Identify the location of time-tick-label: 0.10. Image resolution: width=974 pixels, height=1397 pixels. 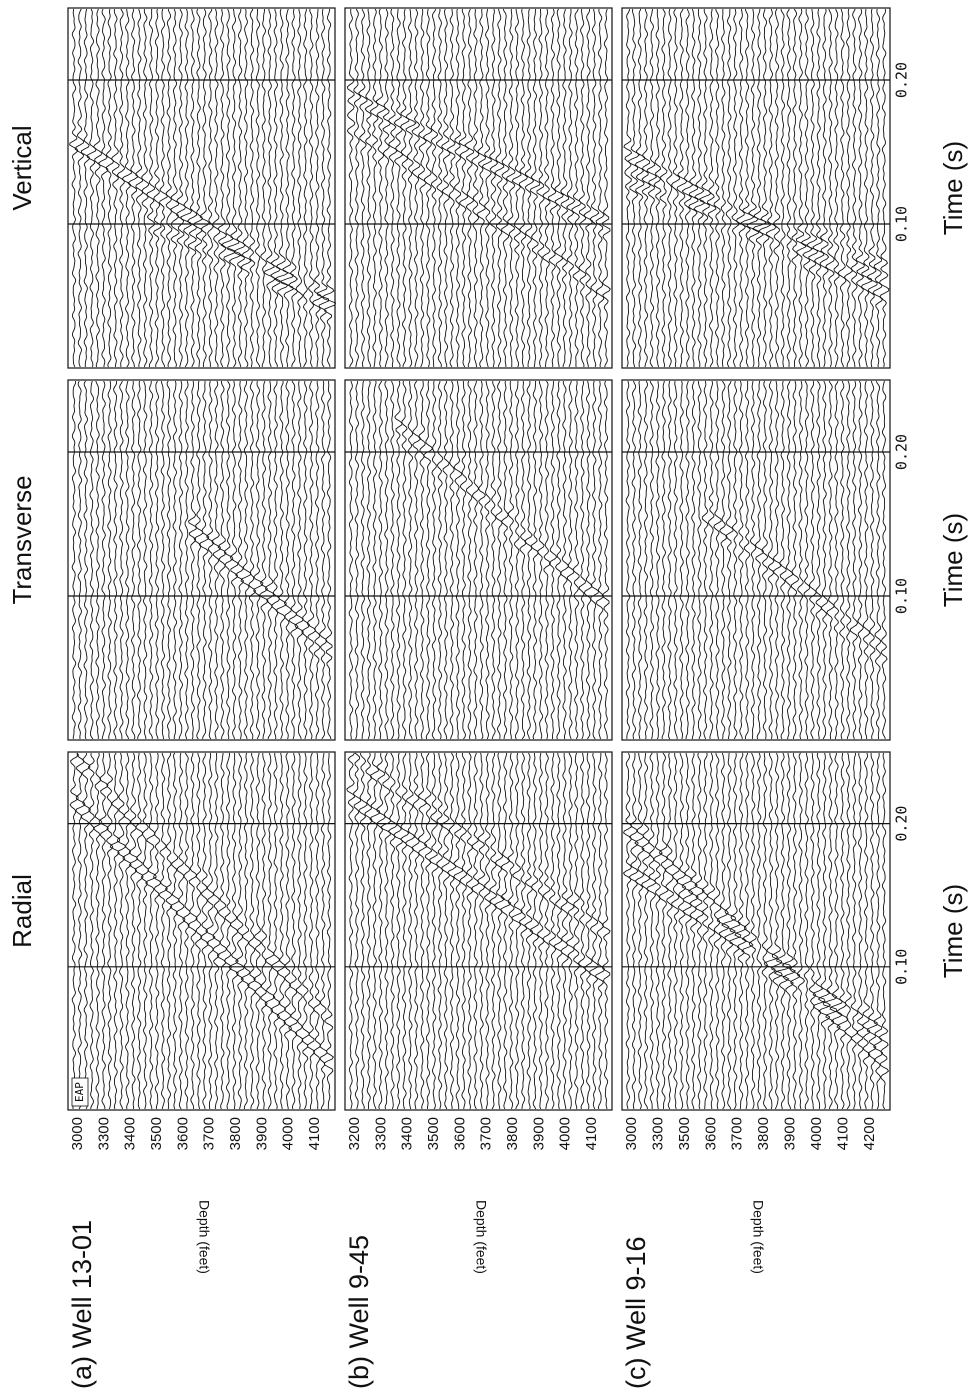
(902, 596).